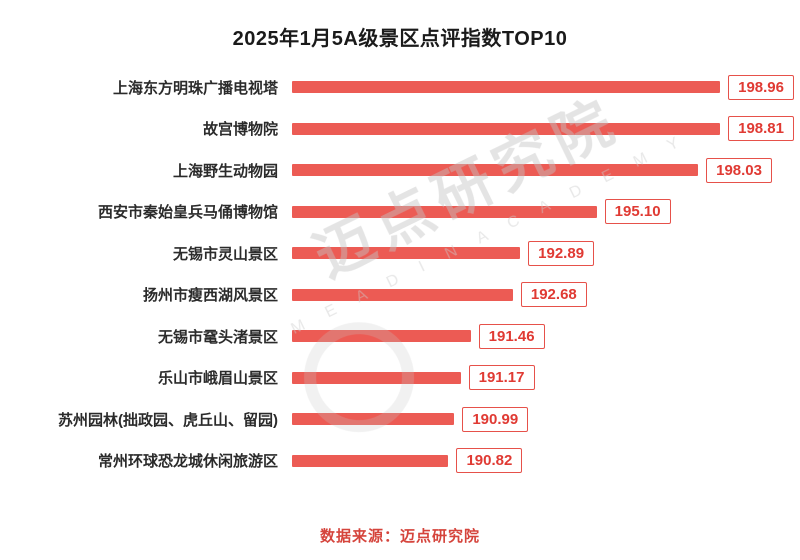 This screenshot has width=800, height=560. Describe the element at coordinates (761, 129) in the screenshot. I see `value-badge: 198.81` at that location.